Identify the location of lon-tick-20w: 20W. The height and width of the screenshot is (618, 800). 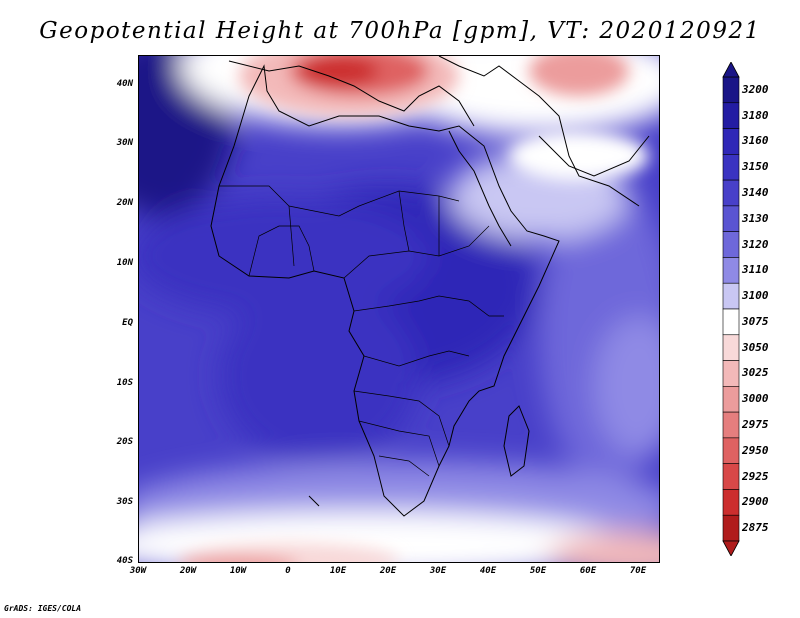
(188, 571).